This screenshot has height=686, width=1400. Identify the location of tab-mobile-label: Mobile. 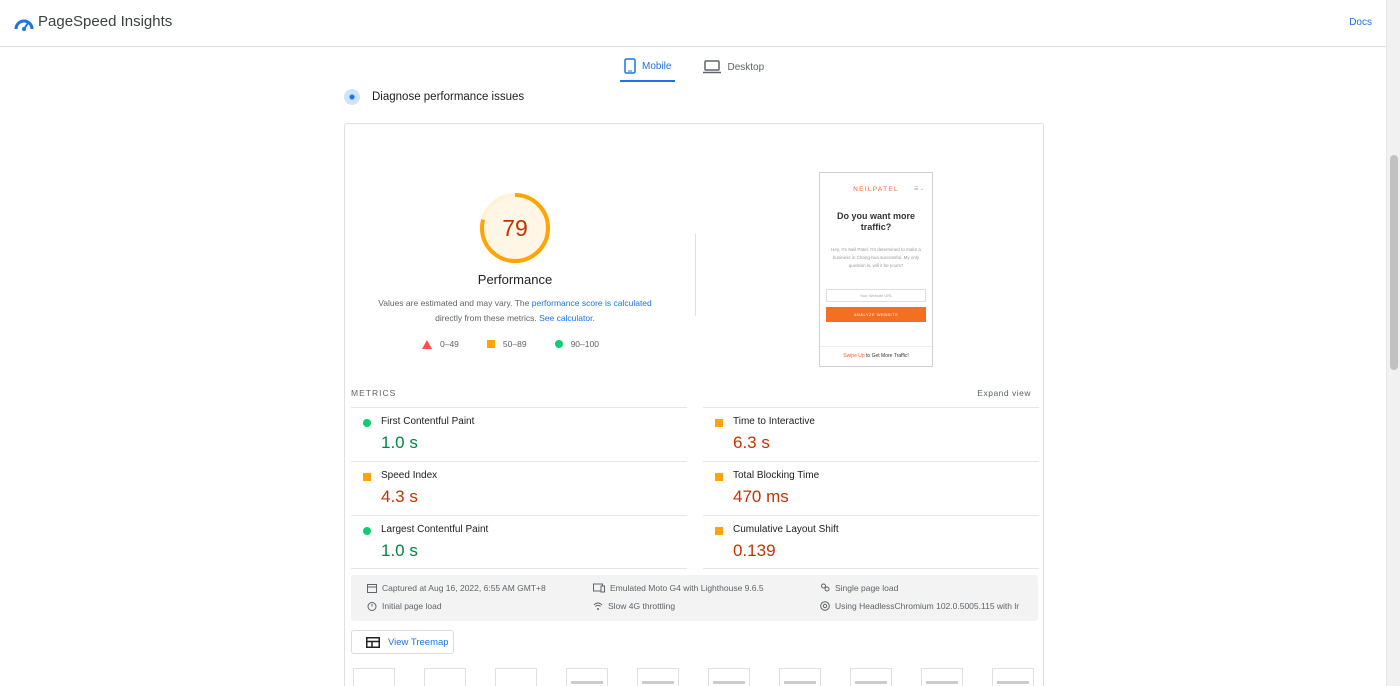
(657, 66).